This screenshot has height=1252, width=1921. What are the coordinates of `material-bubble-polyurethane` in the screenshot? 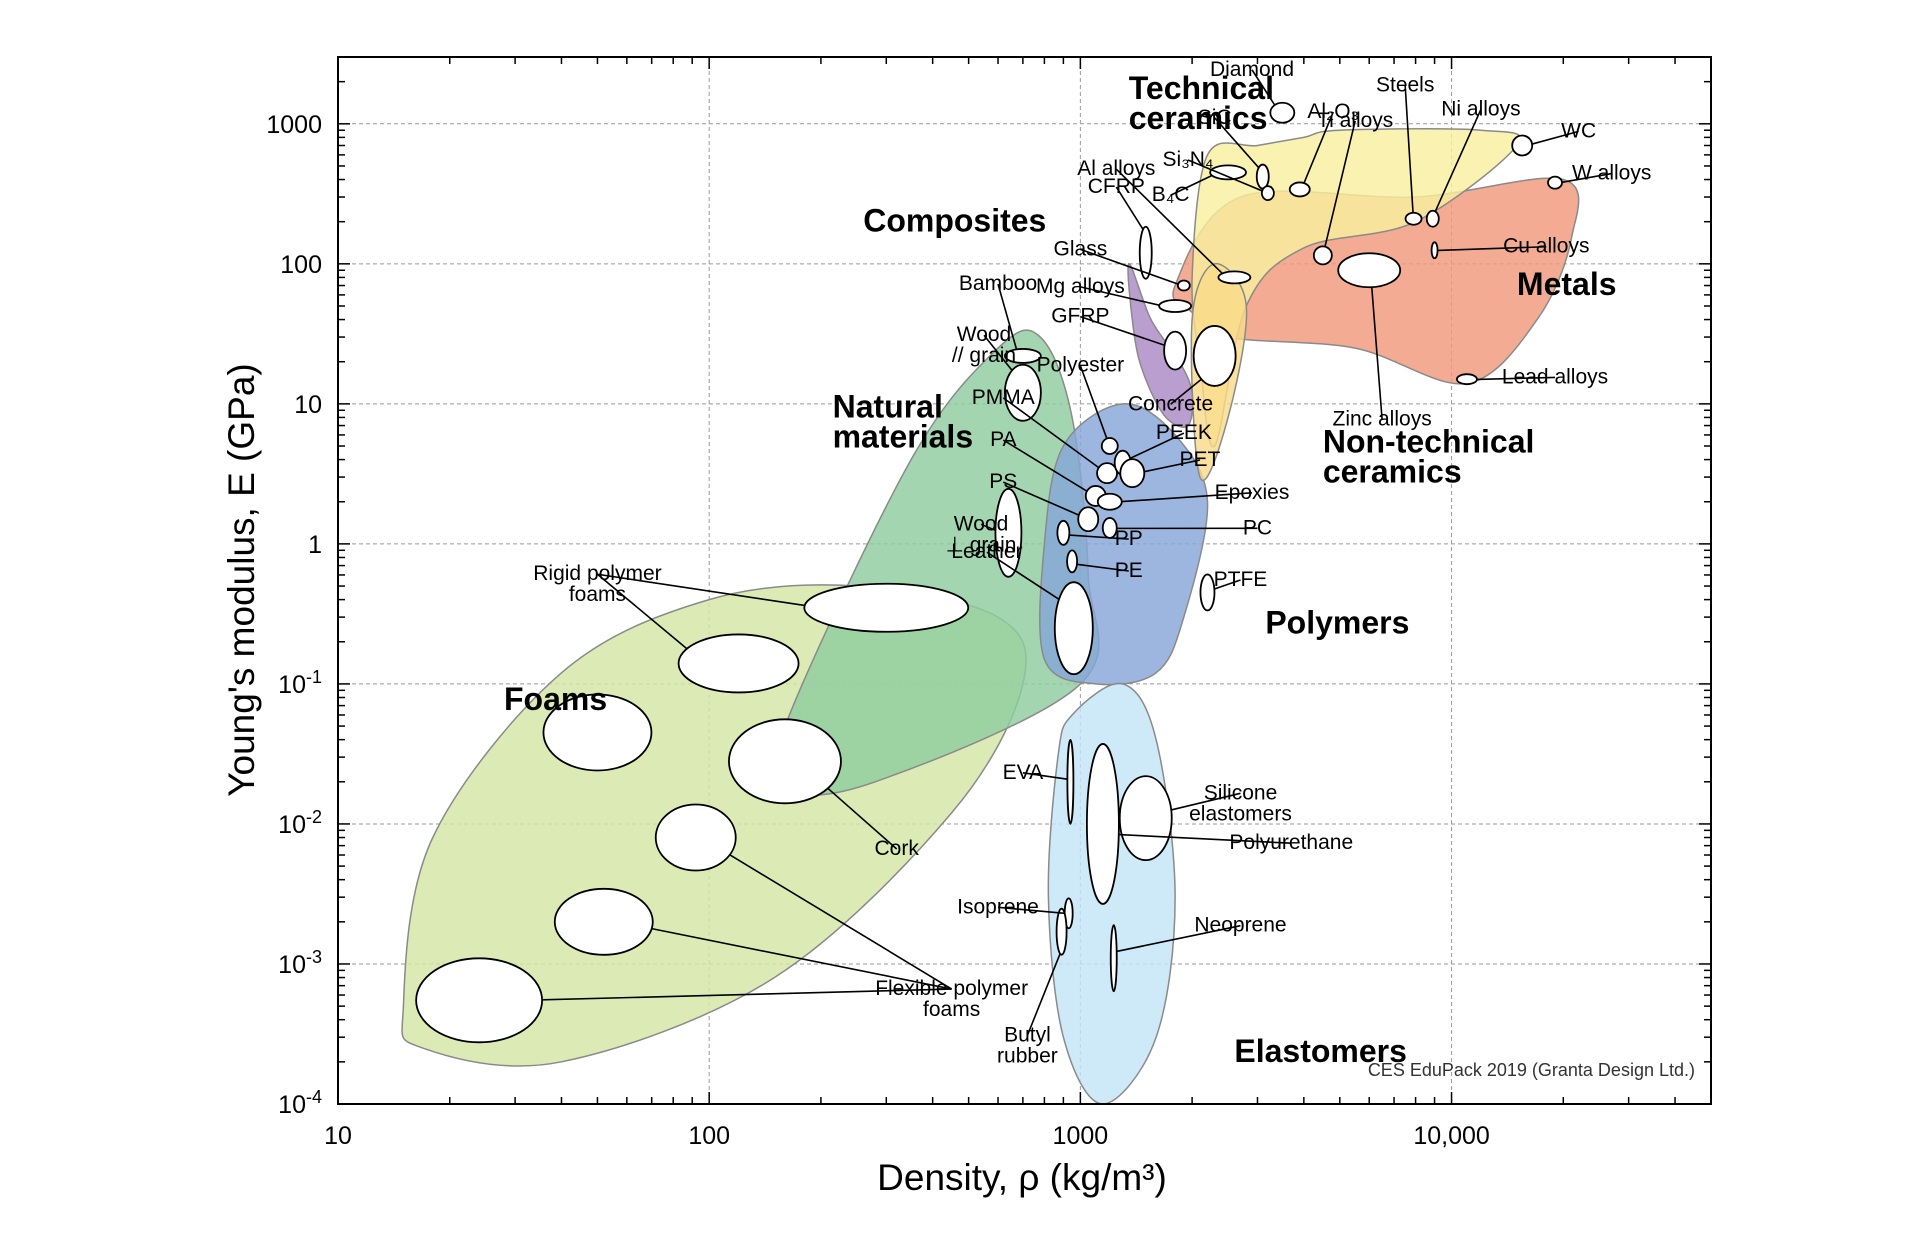 It's located at (1102, 824).